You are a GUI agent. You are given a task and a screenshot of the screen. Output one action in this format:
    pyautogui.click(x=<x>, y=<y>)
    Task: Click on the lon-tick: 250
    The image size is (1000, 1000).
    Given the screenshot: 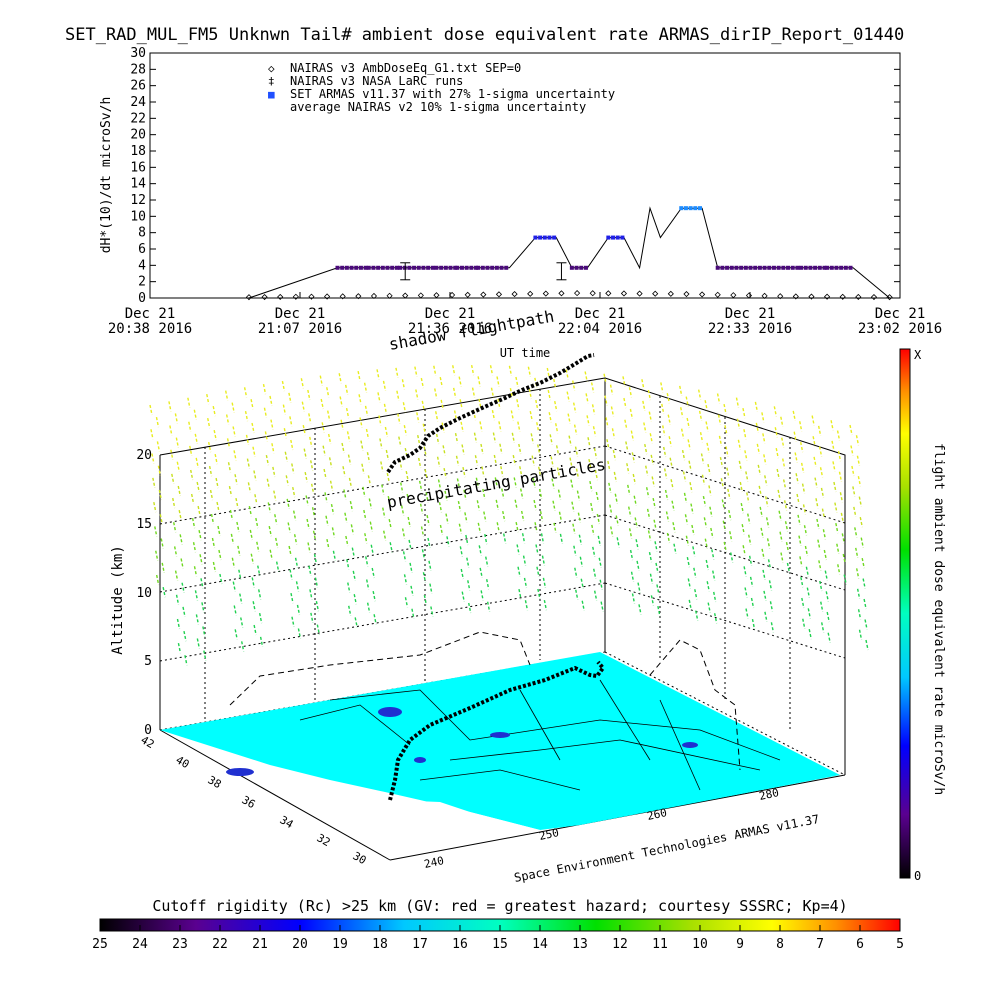 What is the action you would take?
    pyautogui.click(x=549, y=834)
    